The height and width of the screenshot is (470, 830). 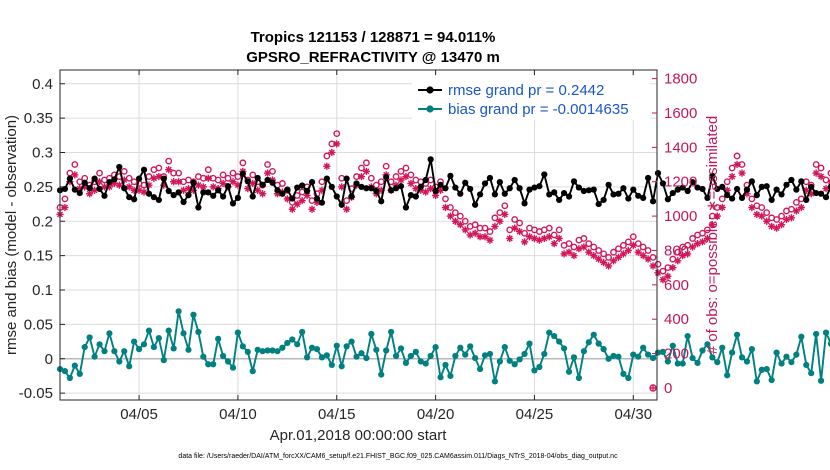 I want to click on y-left-tick-label: 0.3, so click(x=42, y=153).